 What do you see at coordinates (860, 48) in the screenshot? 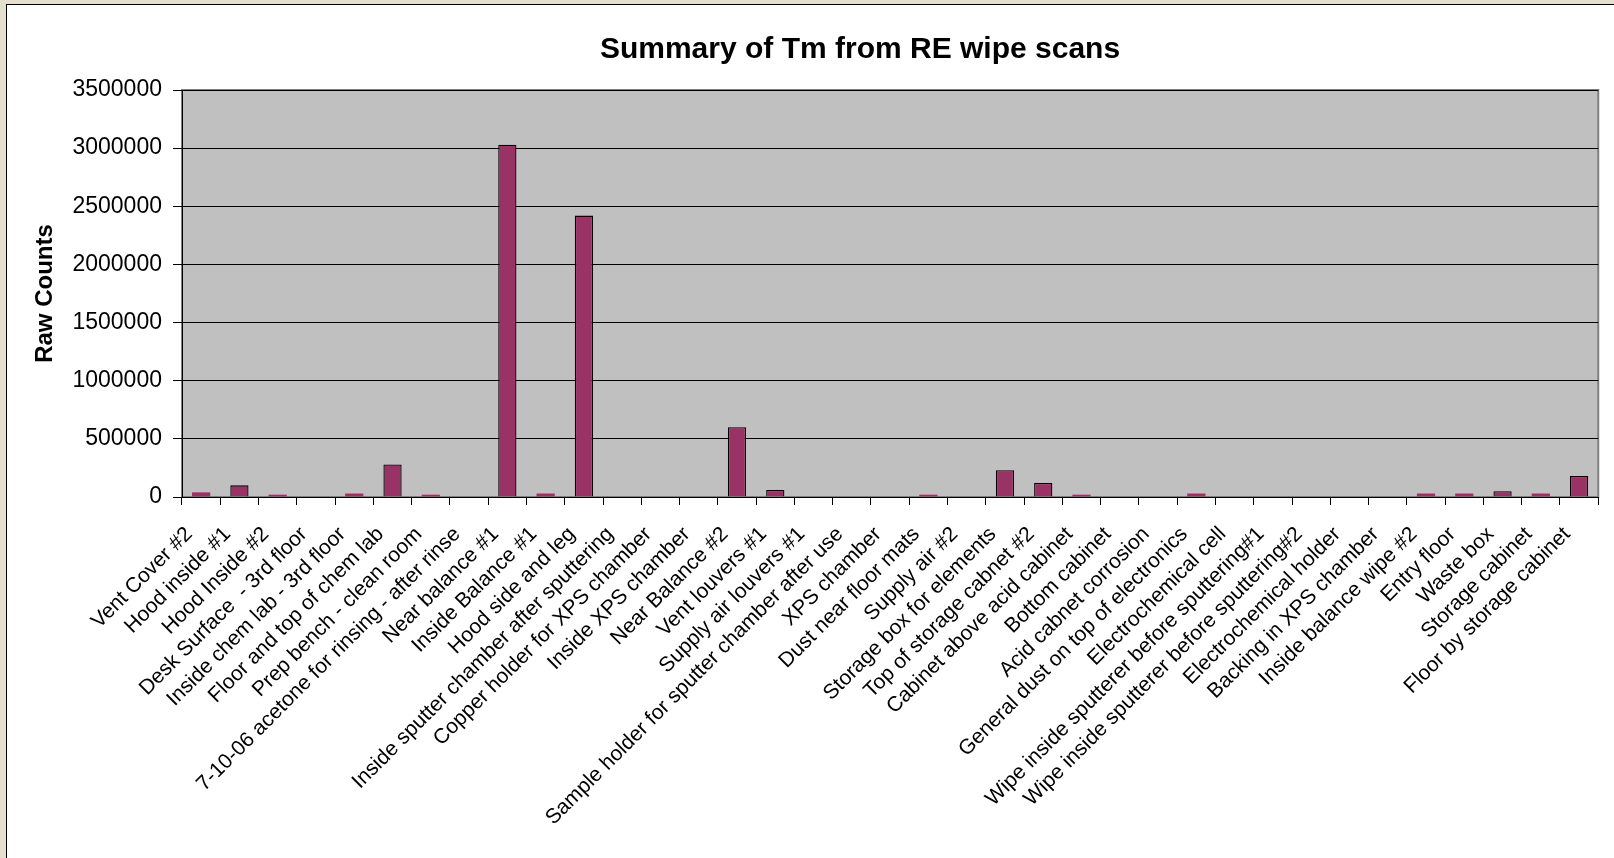
I see `chart-title: Summary of Tm from RE wipe scans` at bounding box center [860, 48].